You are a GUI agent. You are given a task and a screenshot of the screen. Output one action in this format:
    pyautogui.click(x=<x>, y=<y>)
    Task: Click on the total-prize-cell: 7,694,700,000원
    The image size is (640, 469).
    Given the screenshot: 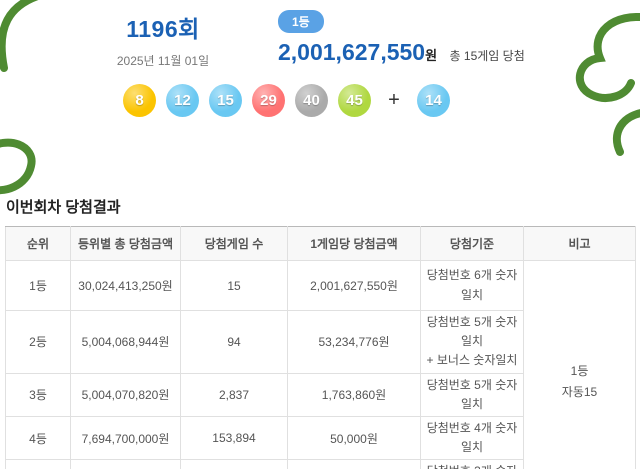 What is the action you would take?
    pyautogui.click(x=125, y=438)
    